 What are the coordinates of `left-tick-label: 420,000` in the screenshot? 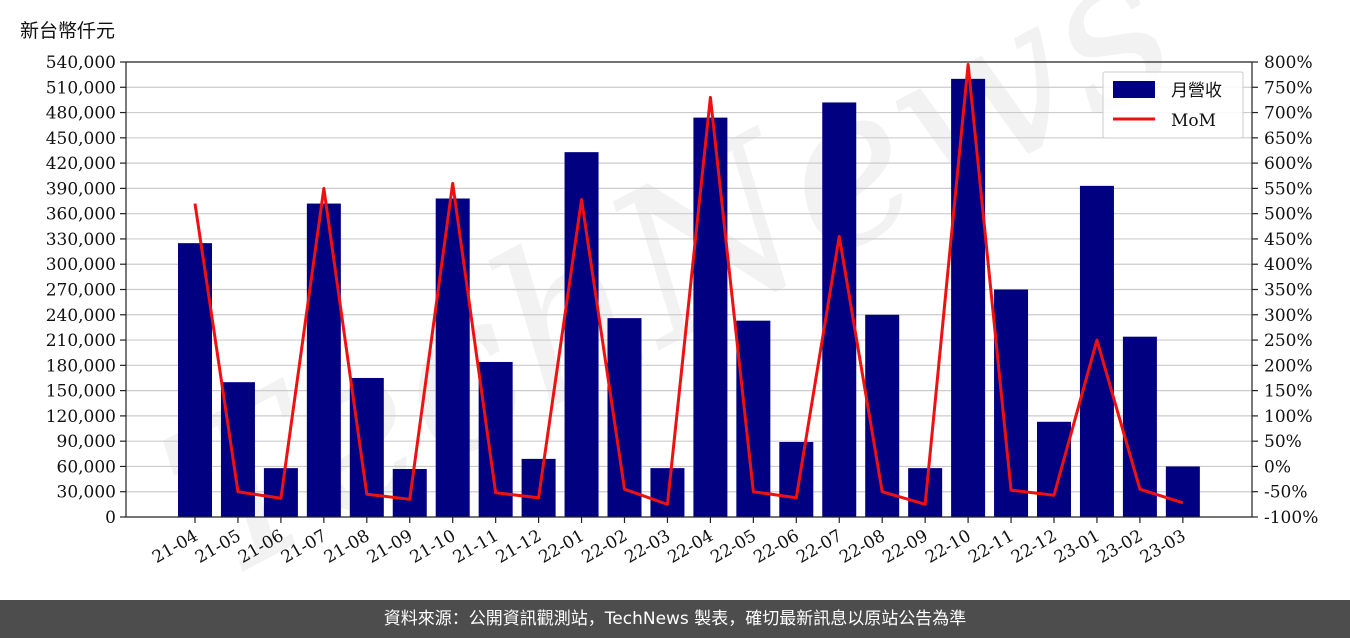 It's located at (81, 164).